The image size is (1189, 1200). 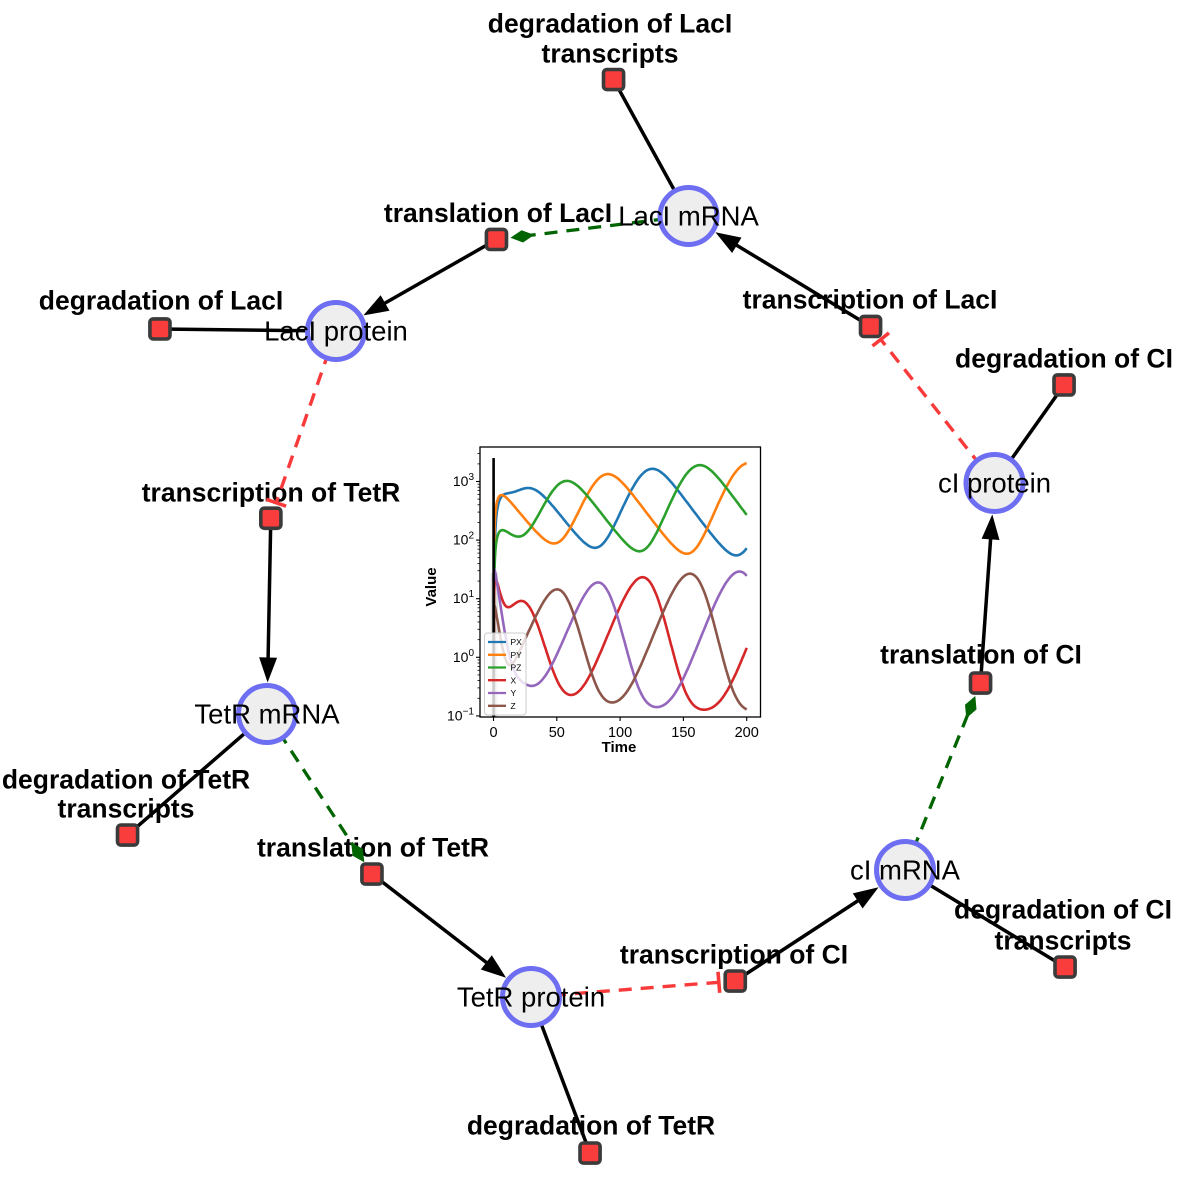 What do you see at coordinates (517, 655) in the screenshot?
I see `svg-text: PY` at bounding box center [517, 655].